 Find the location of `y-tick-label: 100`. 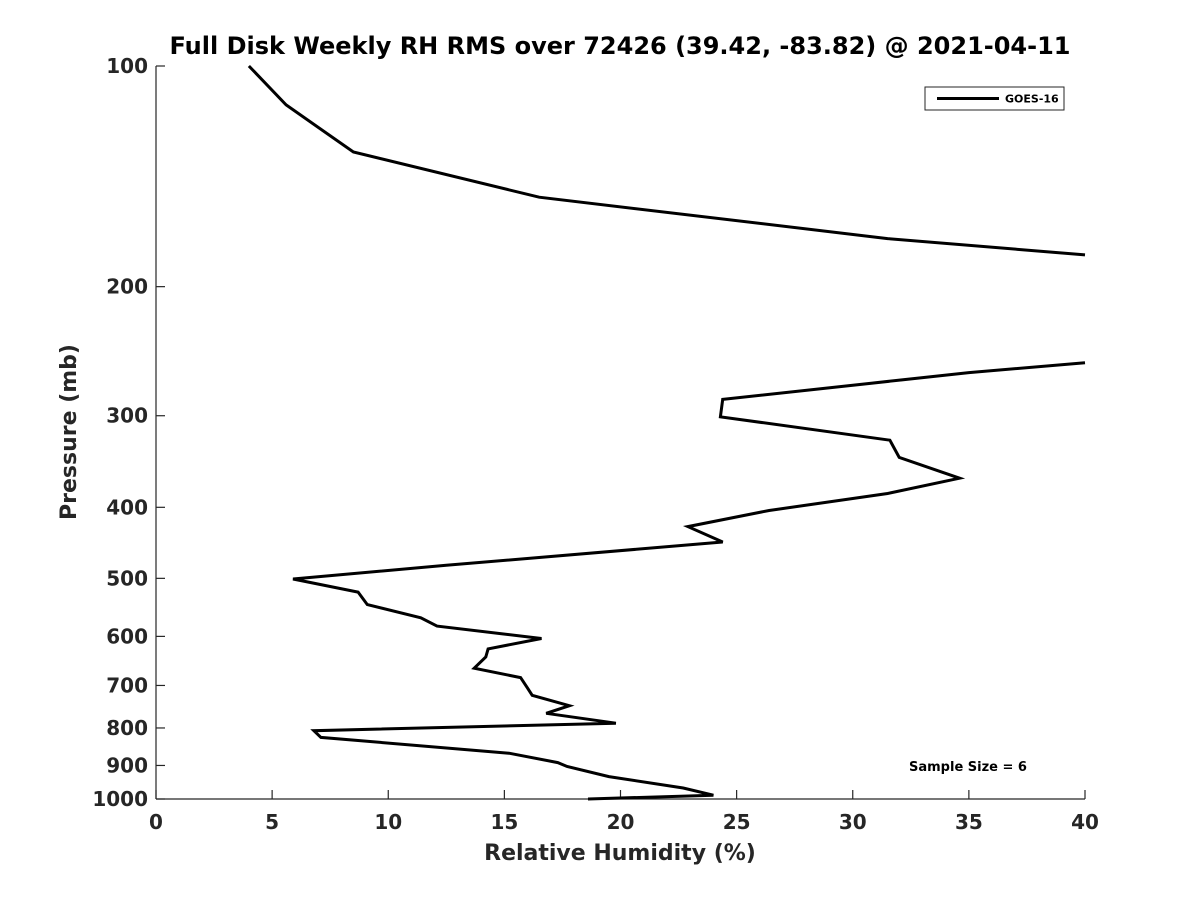

y-tick-label: 100 is located at coordinates (127, 66).